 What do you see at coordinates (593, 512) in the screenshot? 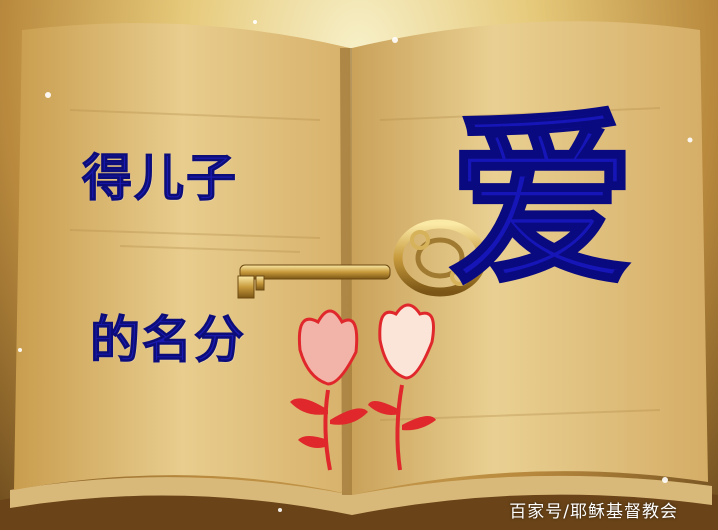
I see `watermark: 百家号/耶稣基督教会` at bounding box center [593, 512].